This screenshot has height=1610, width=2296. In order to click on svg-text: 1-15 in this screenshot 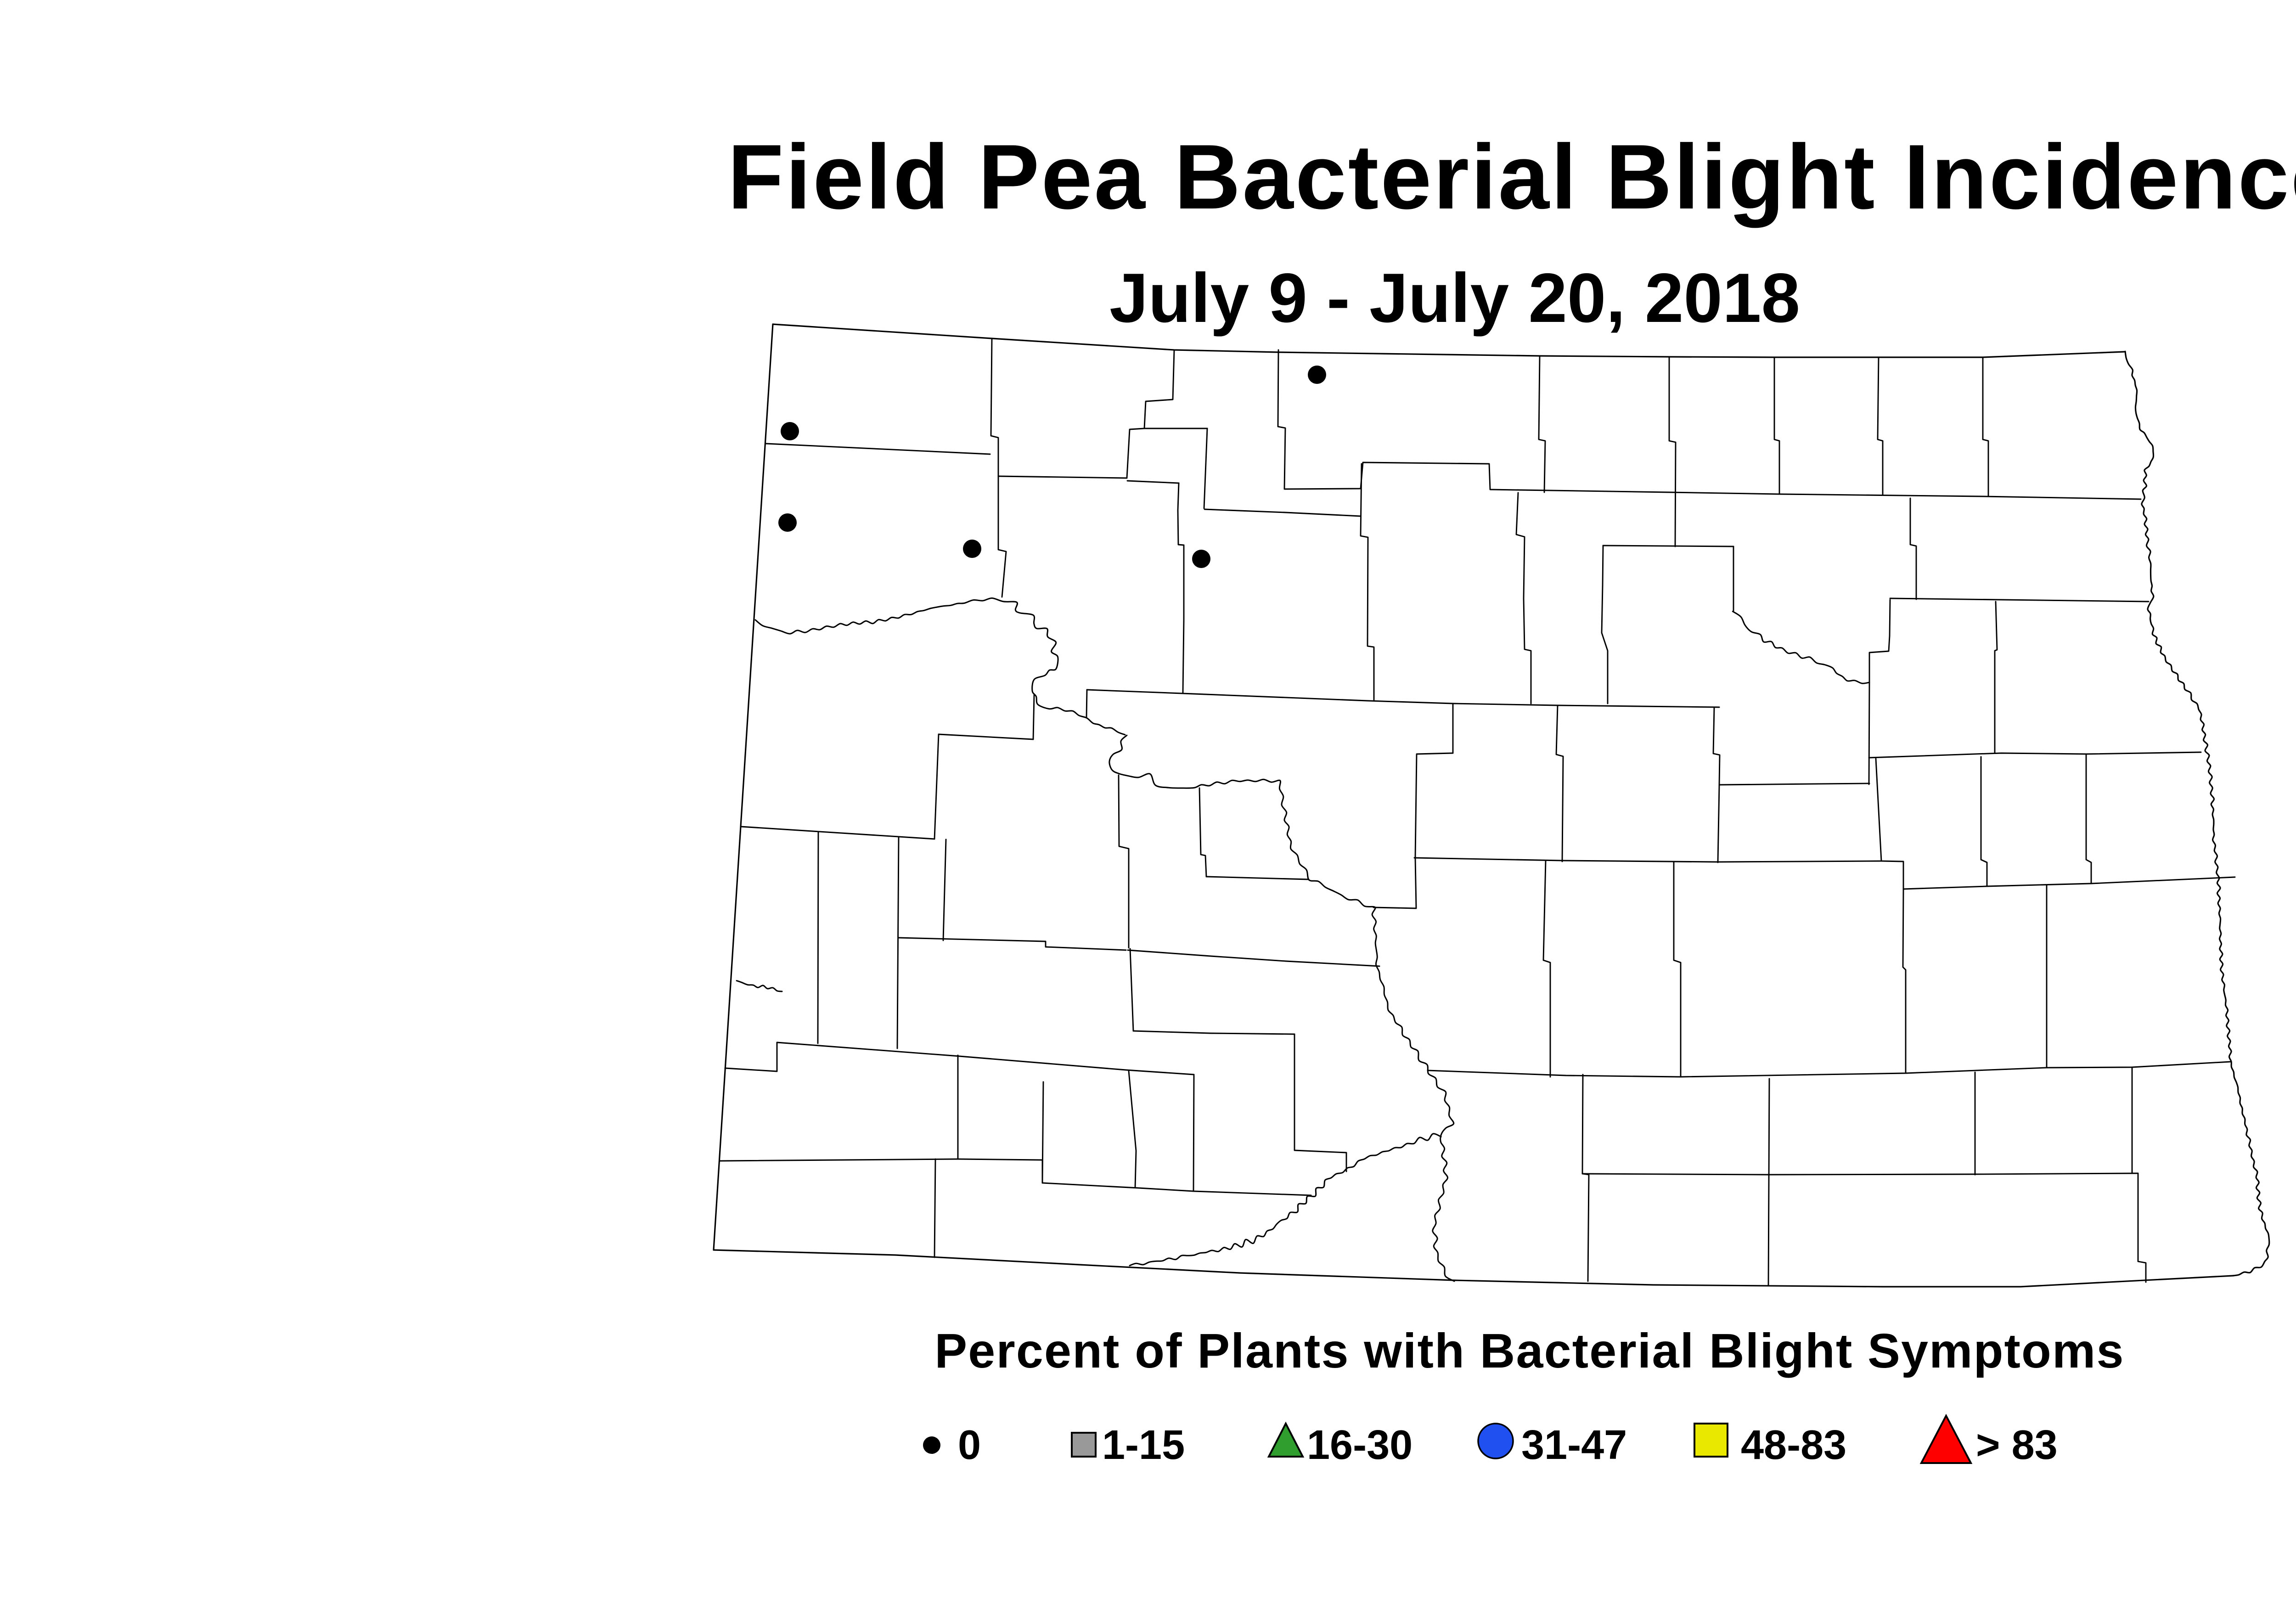, I will do `click(1143, 1445)`.